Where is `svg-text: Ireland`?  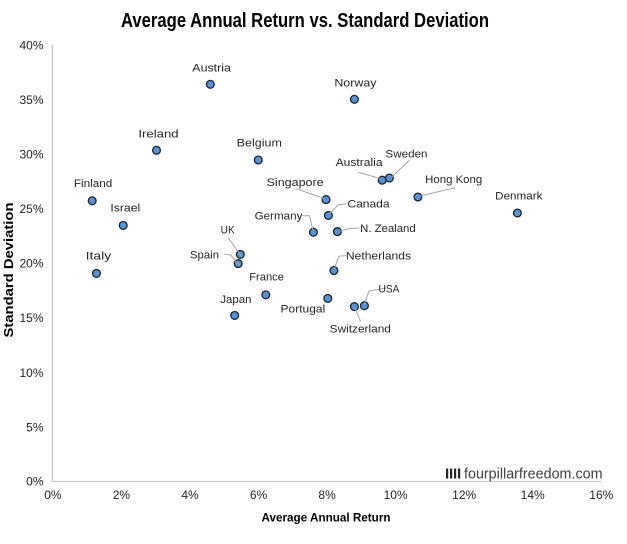
svg-text: Ireland is located at coordinates (158, 134).